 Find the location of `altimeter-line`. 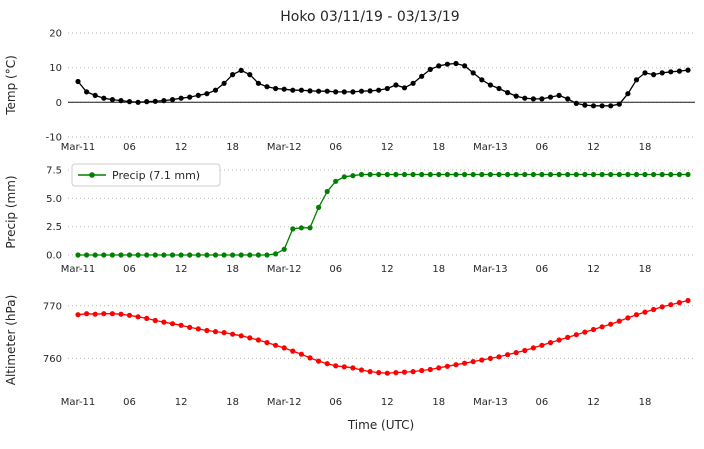

altimeter-line is located at coordinates (383, 336).